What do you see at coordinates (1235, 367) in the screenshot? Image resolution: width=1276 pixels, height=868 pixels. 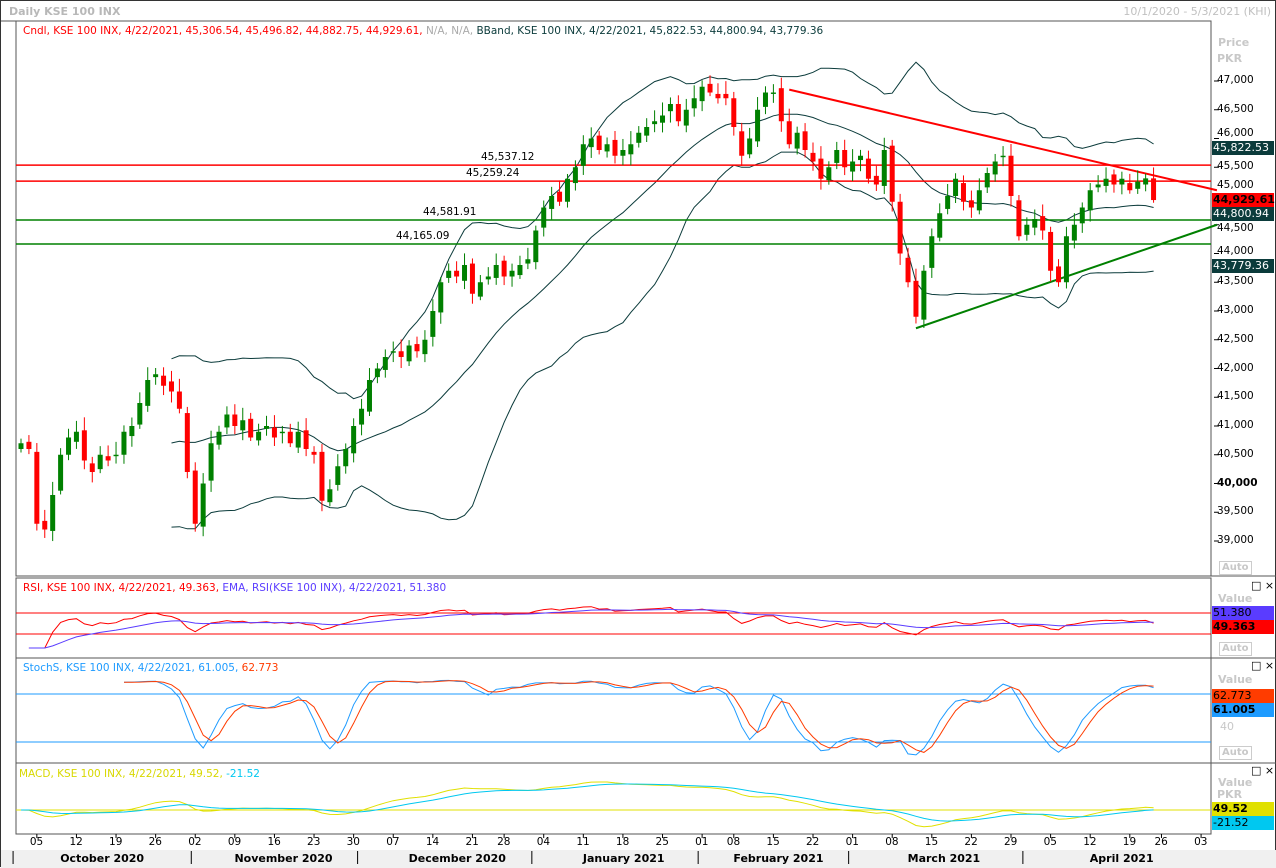 I see `price-tick-label: 42,000` at bounding box center [1235, 367].